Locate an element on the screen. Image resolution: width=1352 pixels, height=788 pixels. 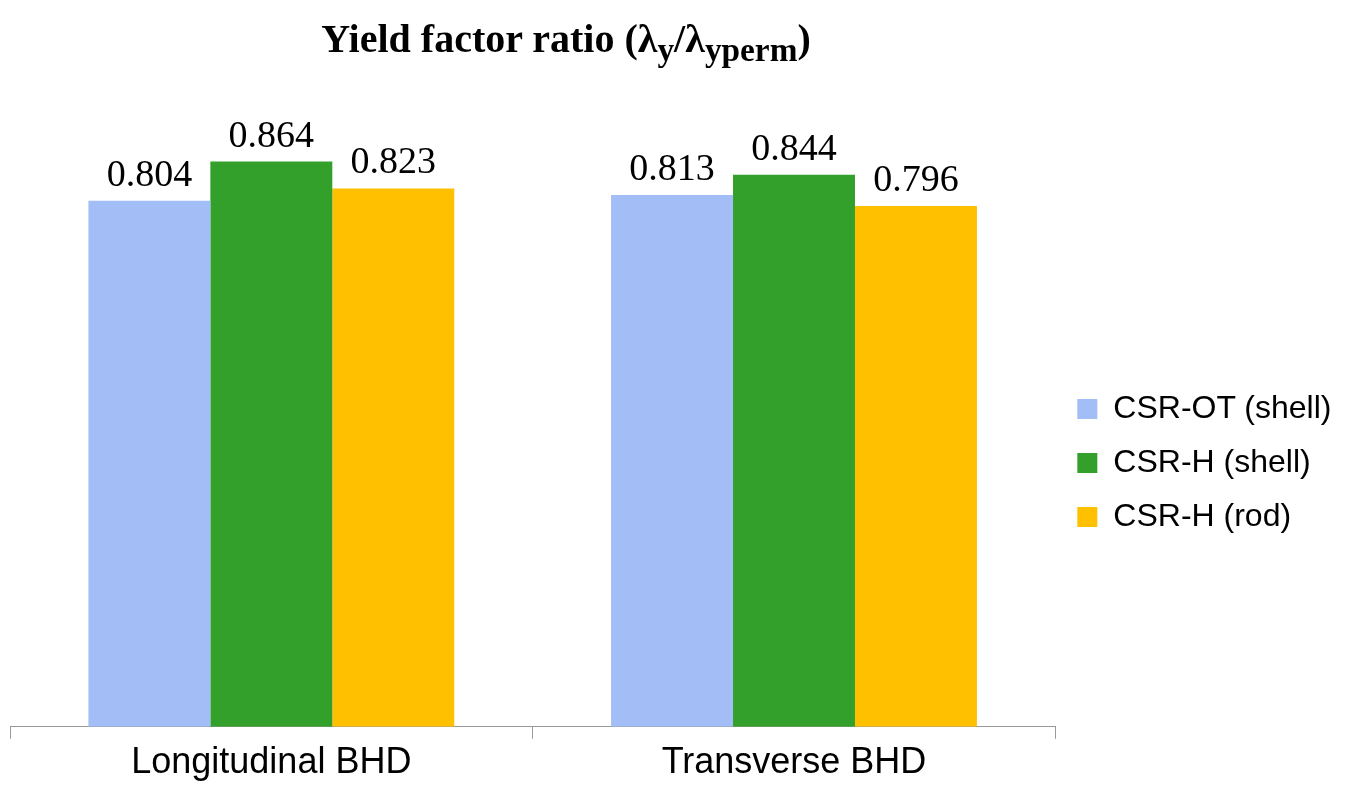
data-label: 0.796 is located at coordinates (916, 178).